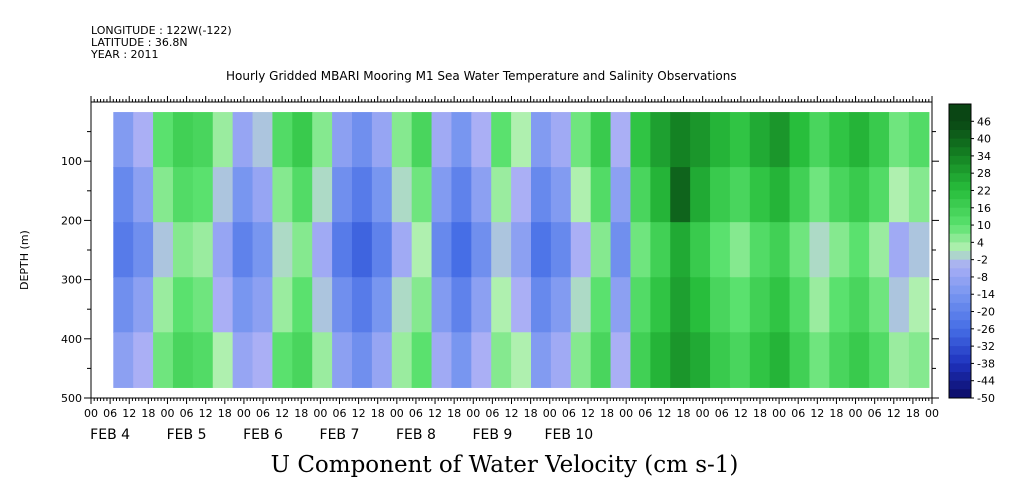 The width and height of the screenshot is (1009, 504). What do you see at coordinates (980, 242) in the screenshot?
I see `colorbar-label: 4` at bounding box center [980, 242].